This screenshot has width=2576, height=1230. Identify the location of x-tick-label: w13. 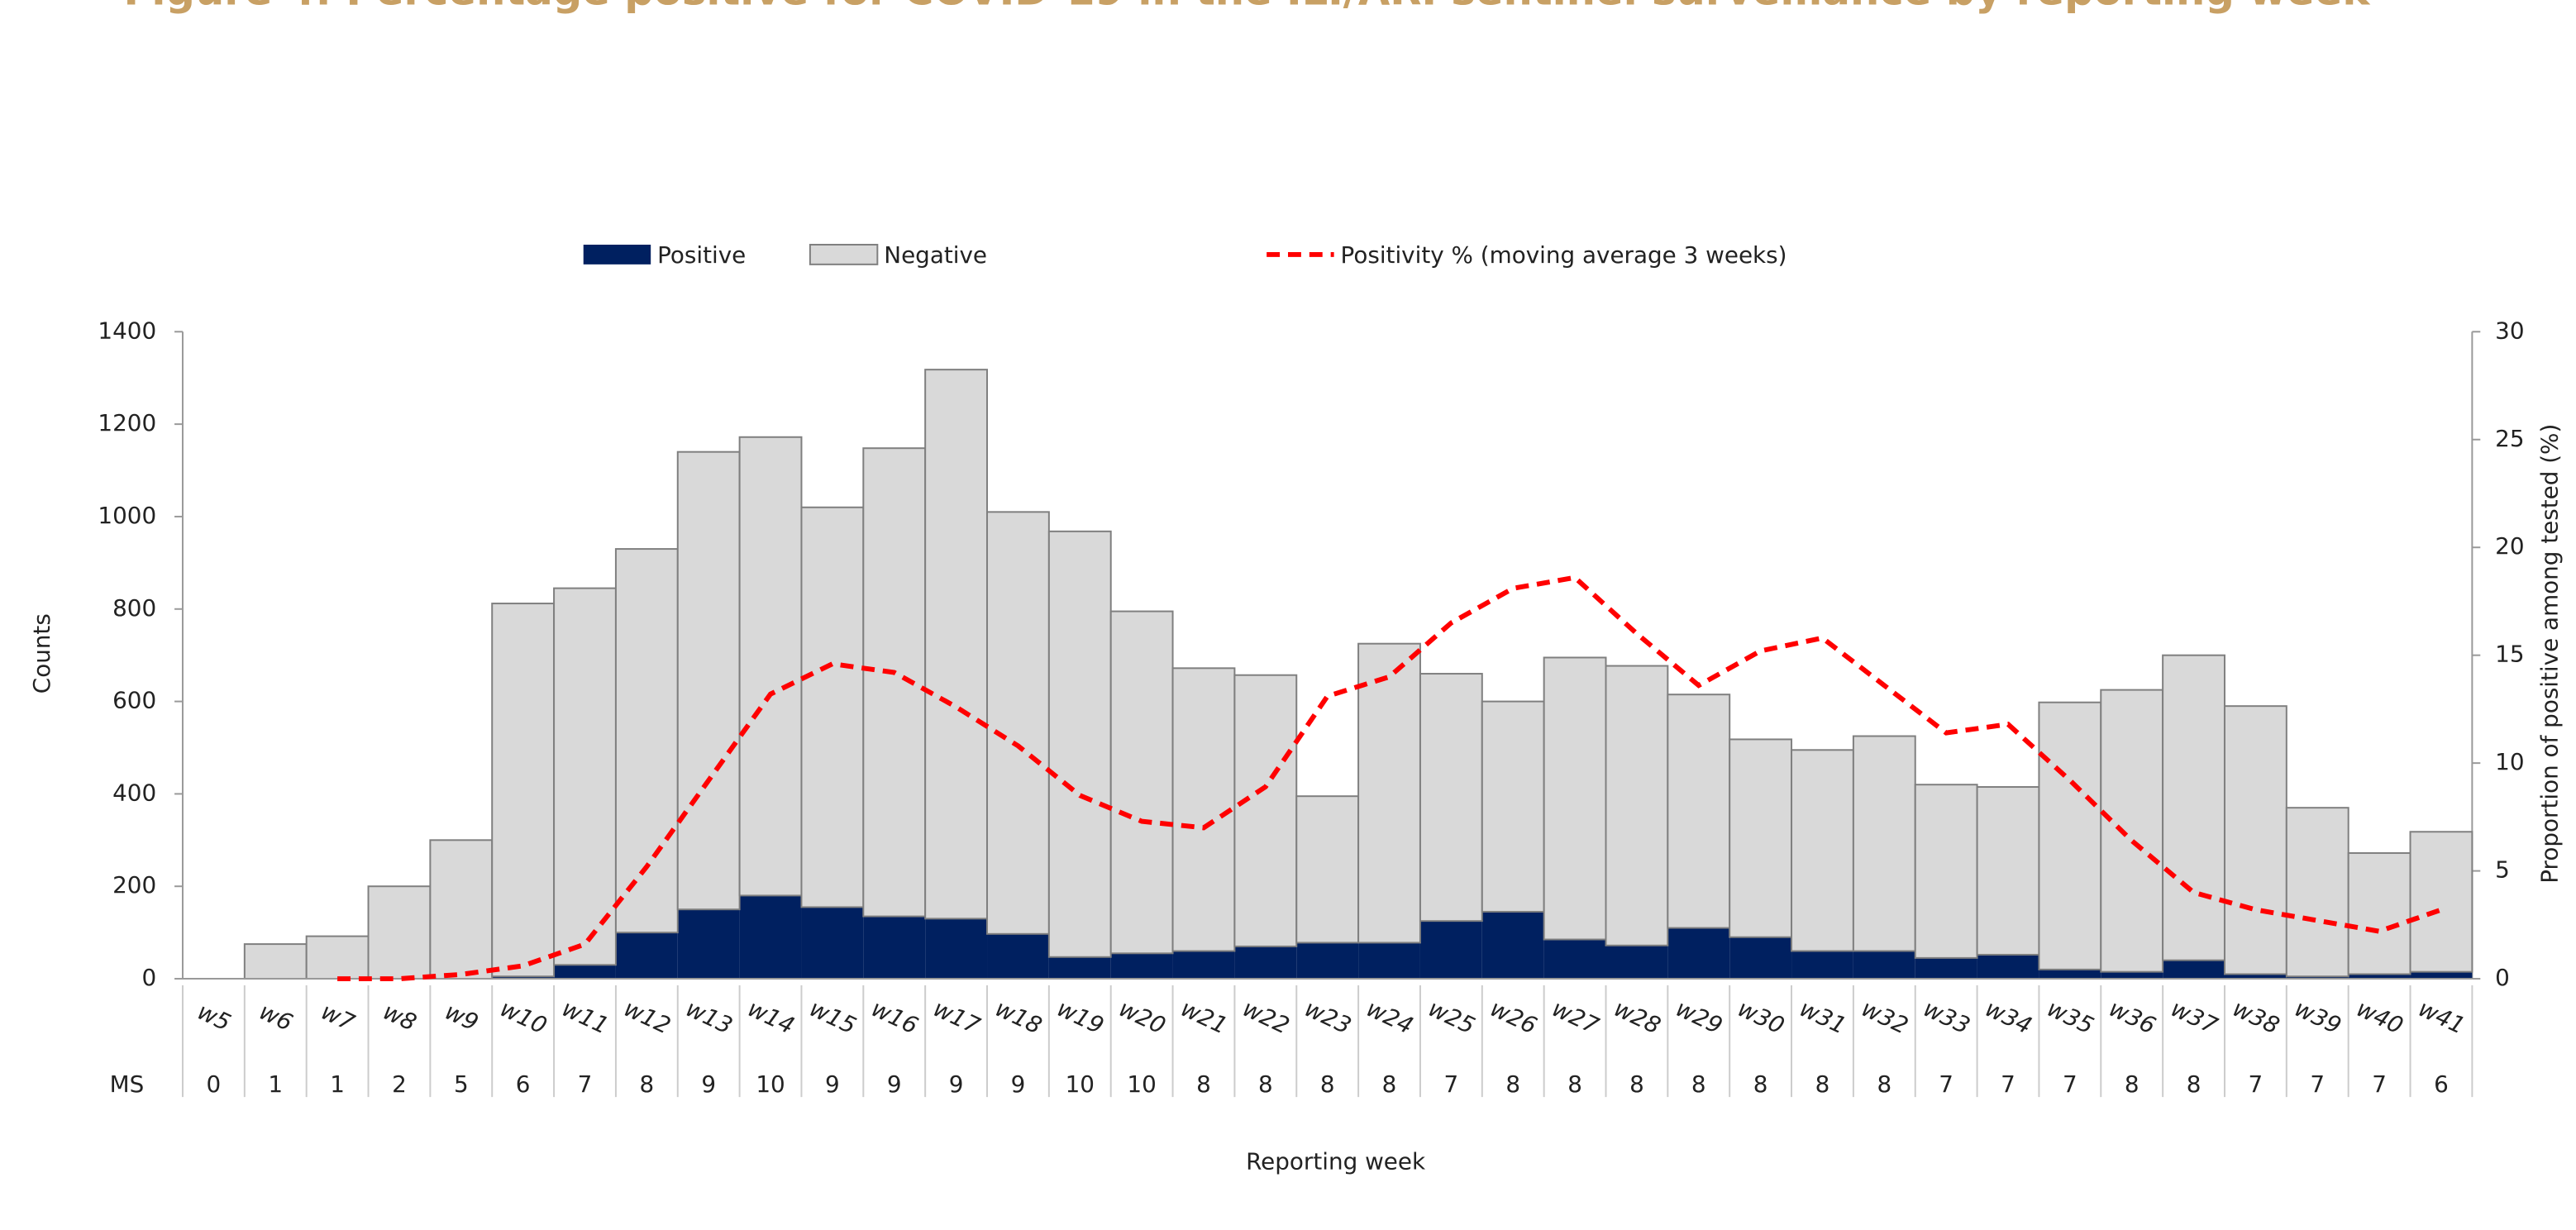
(709, 1017).